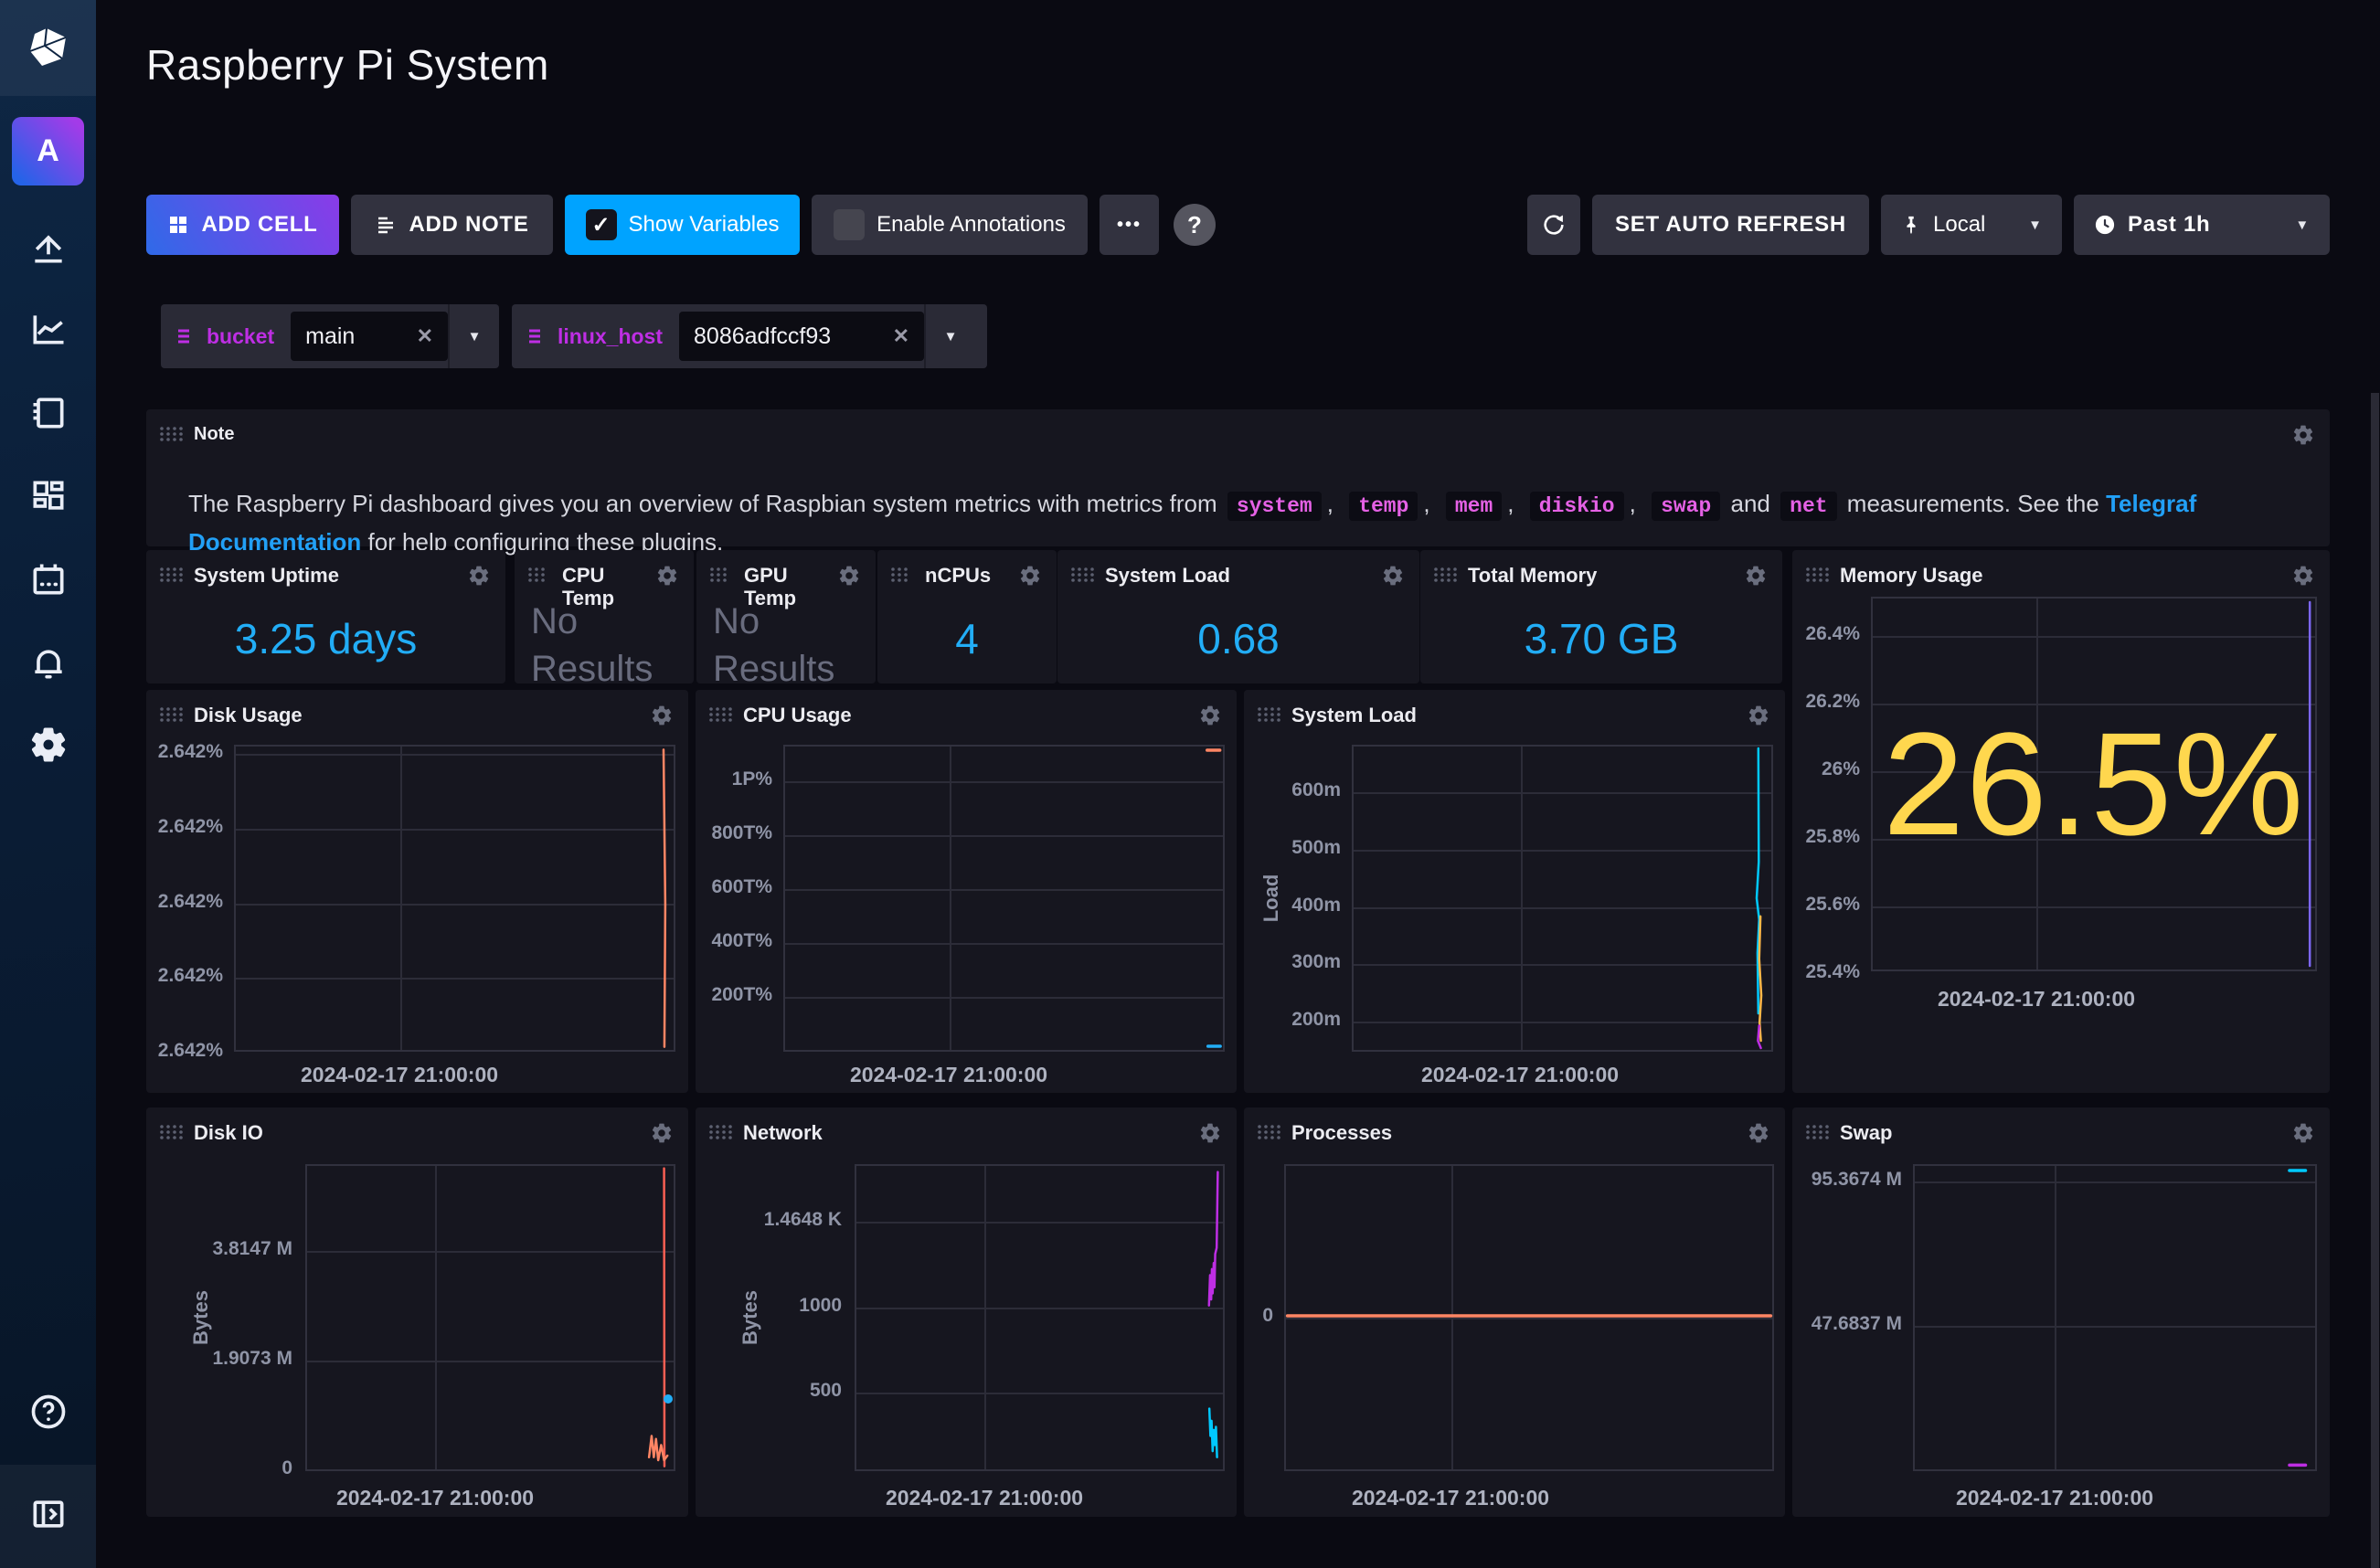 Image resolution: width=2380 pixels, height=1568 pixels. I want to click on y-tick: 95.3674 M, so click(1857, 1180).